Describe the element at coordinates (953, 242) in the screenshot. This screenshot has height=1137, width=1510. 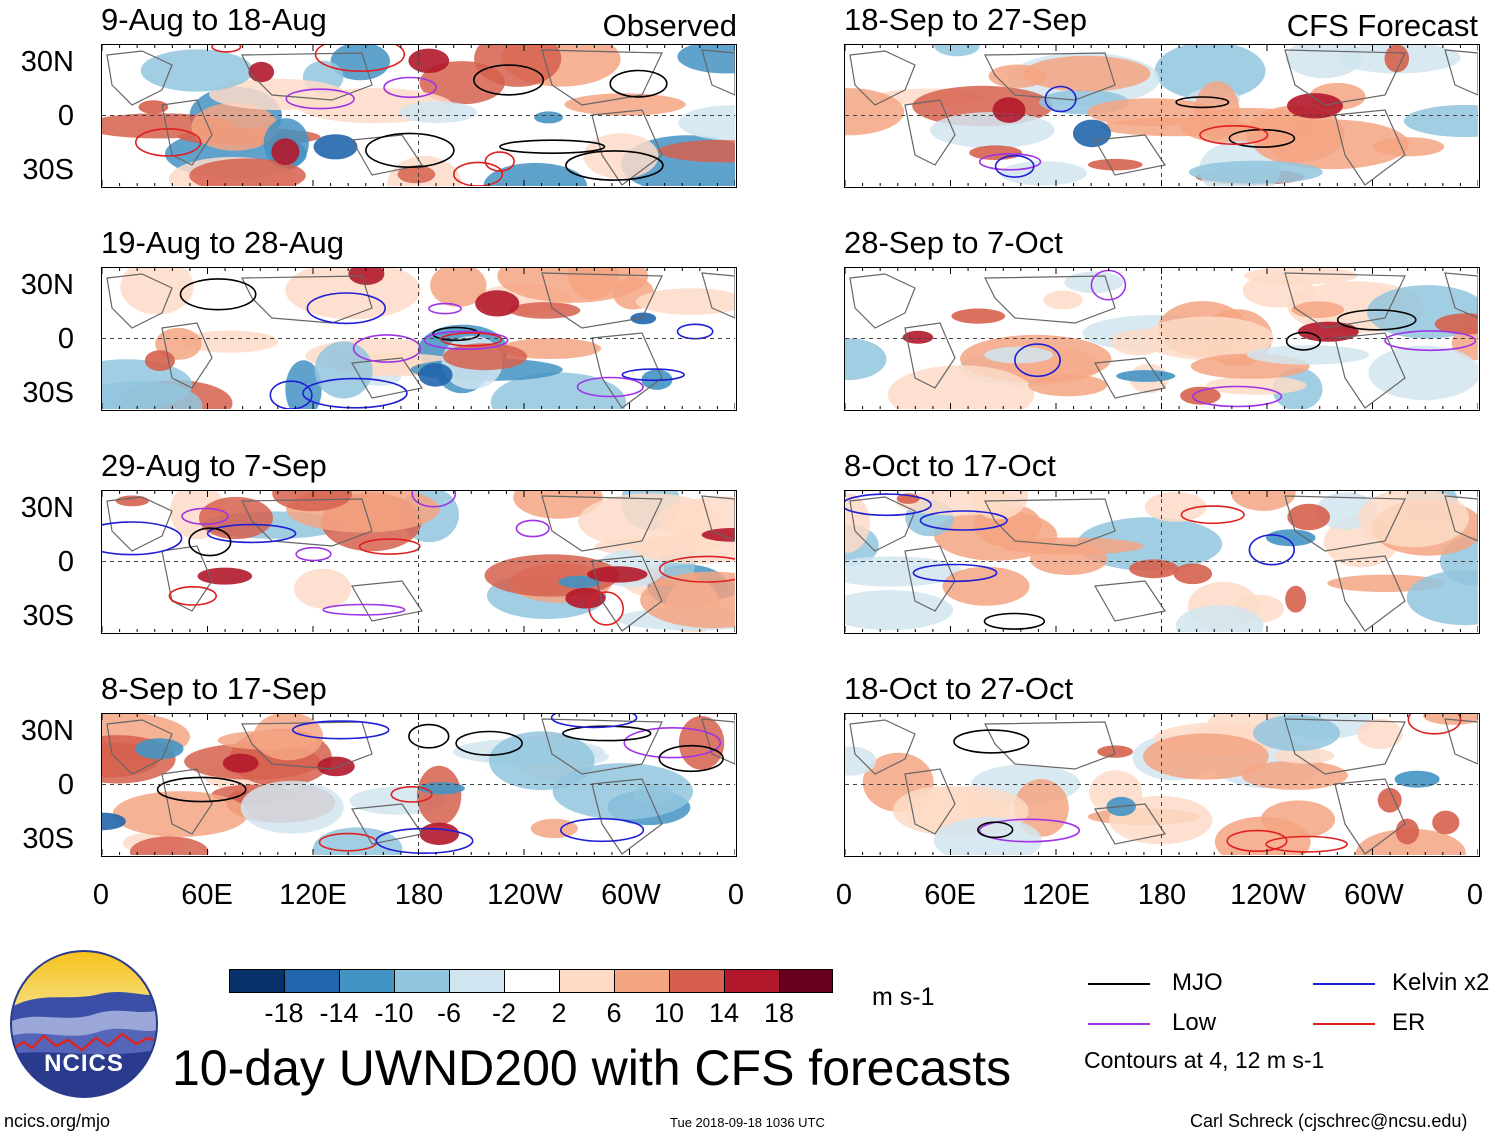
I see `panel-title-fcst-2: 28-Sep to 7-Oct` at that location.